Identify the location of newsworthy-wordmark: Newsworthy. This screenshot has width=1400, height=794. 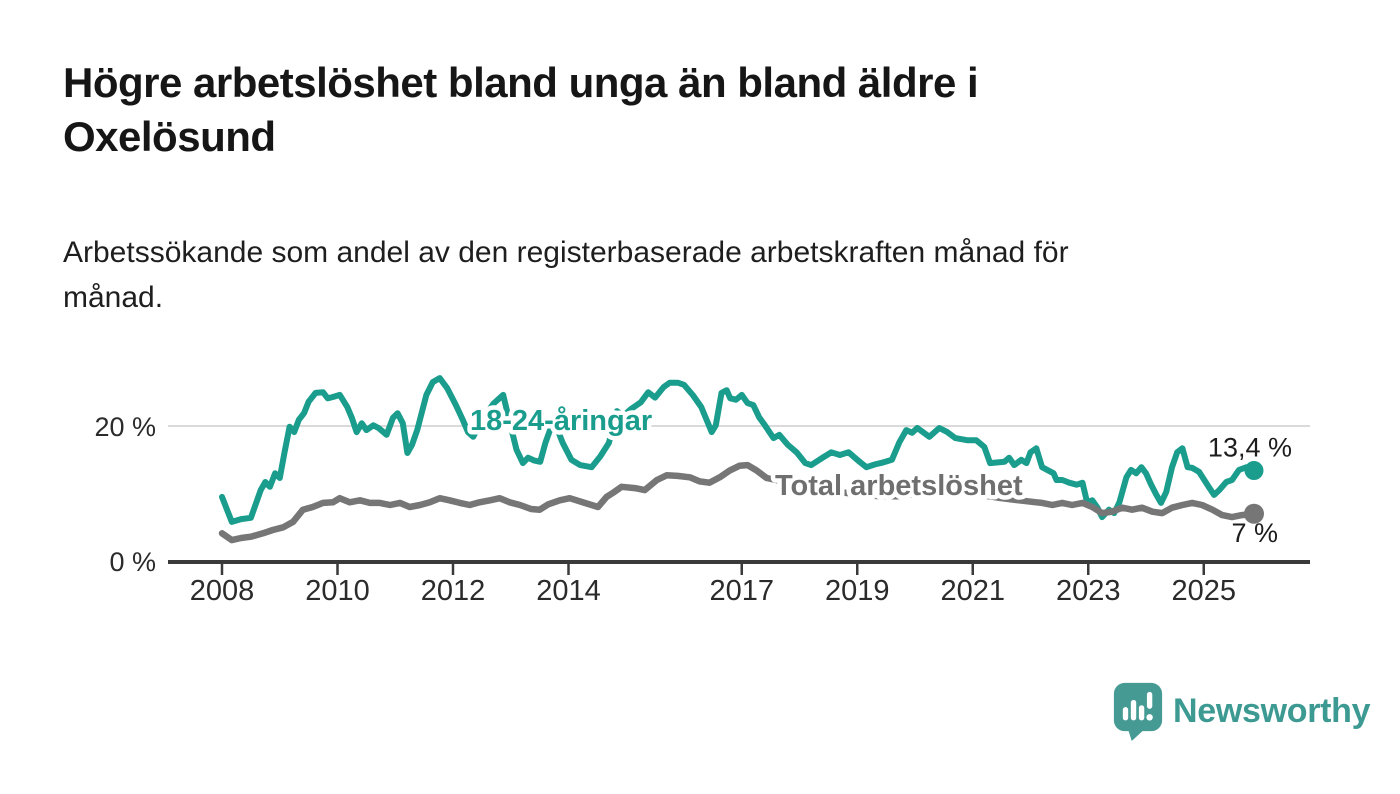
(1272, 711).